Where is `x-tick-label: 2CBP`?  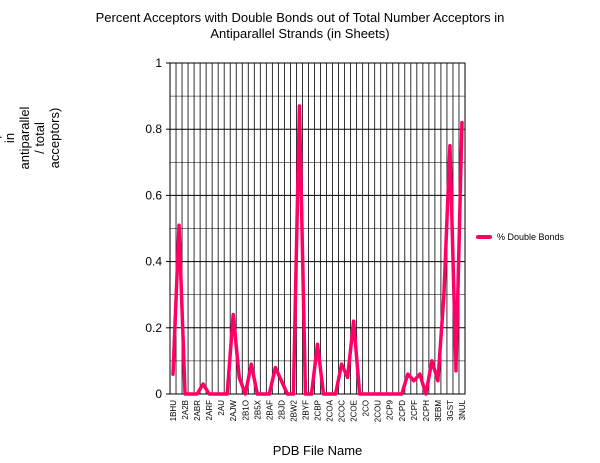
x-tick-label: 2CBP is located at coordinates (318, 410).